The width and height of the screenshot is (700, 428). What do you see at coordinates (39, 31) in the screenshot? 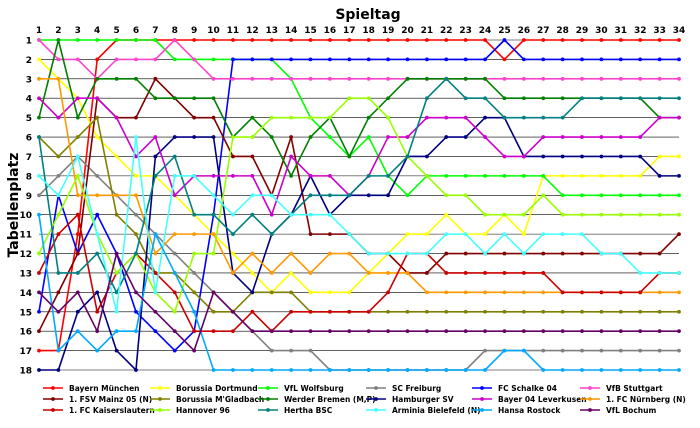
I see `x-tick-label: 1` at bounding box center [39, 31].